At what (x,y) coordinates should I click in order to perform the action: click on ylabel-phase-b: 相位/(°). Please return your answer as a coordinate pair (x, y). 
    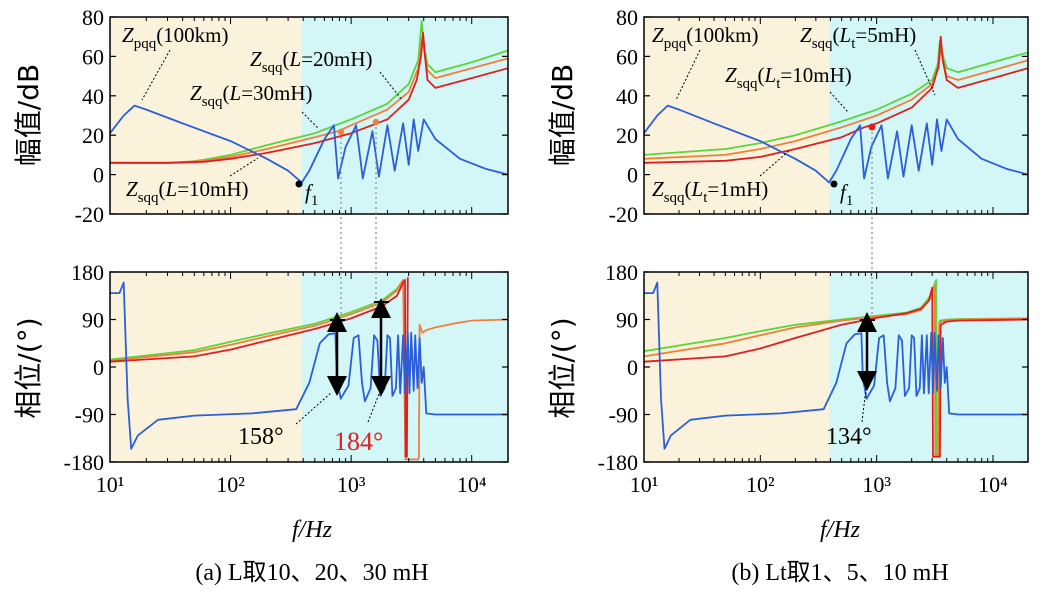
    Looking at the image, I should click on (562, 367).